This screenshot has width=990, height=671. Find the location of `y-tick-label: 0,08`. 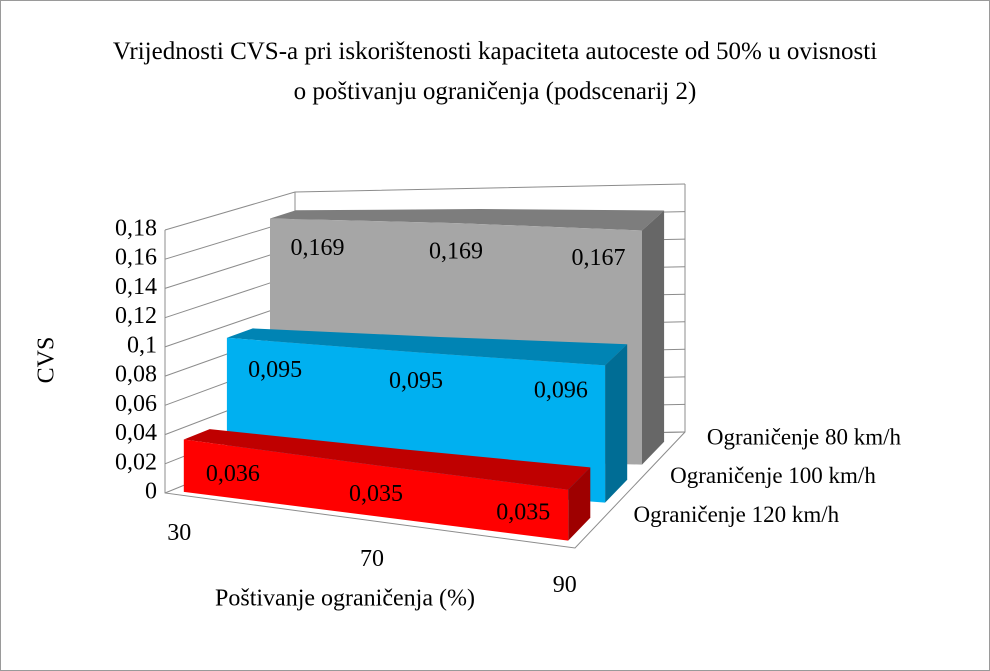

y-tick-label: 0,08 is located at coordinates (136, 375).